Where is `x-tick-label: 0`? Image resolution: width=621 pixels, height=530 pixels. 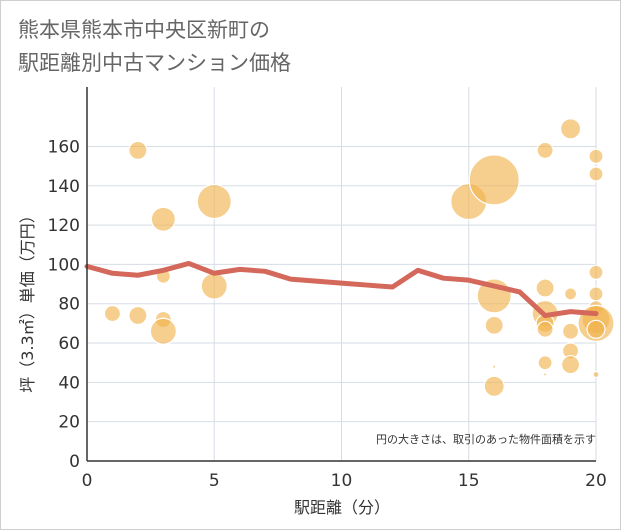 x-tick-label: 0 is located at coordinates (87, 481).